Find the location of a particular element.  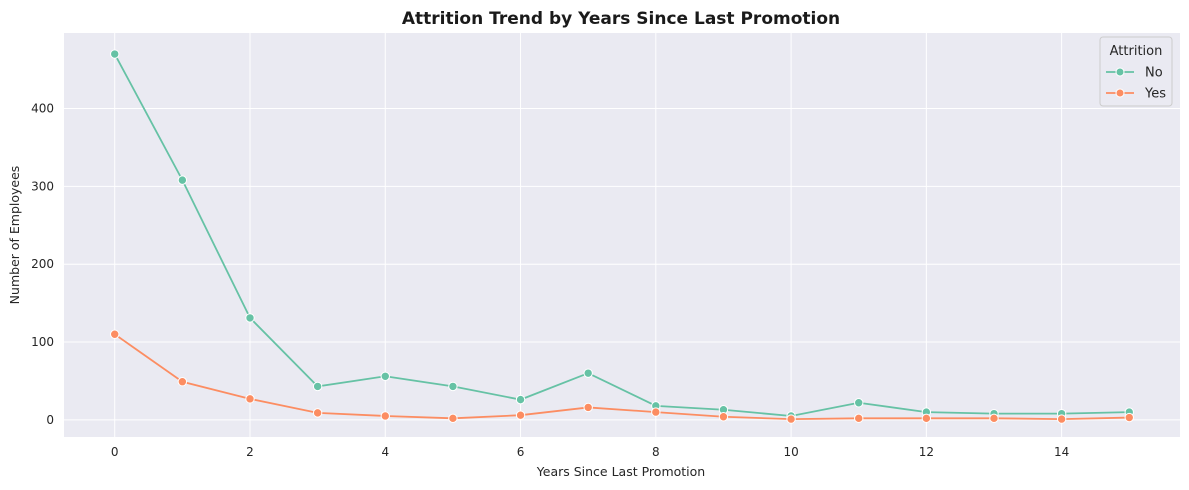

legend: Attrition No Yes is located at coordinates (1136, 71).